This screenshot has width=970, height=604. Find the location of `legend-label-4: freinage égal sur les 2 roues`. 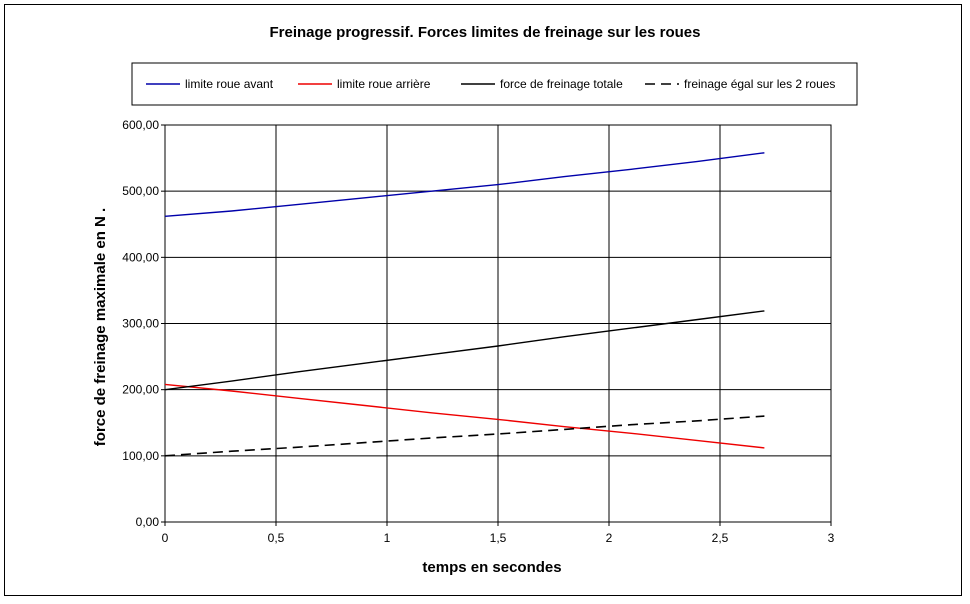

legend-label-4: freinage égal sur les 2 roues is located at coordinates (759, 84).